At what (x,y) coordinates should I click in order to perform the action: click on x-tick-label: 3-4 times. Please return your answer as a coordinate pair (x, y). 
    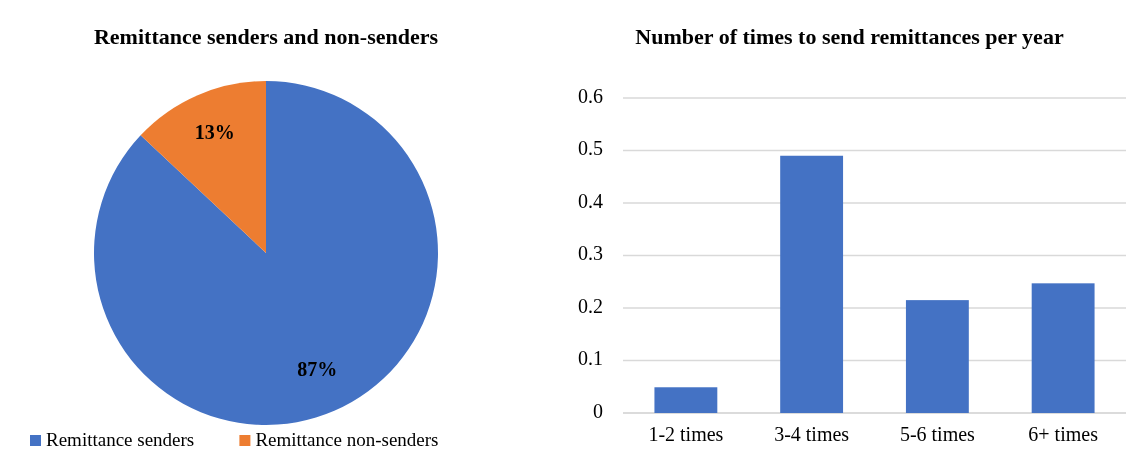
    Looking at the image, I should click on (812, 434).